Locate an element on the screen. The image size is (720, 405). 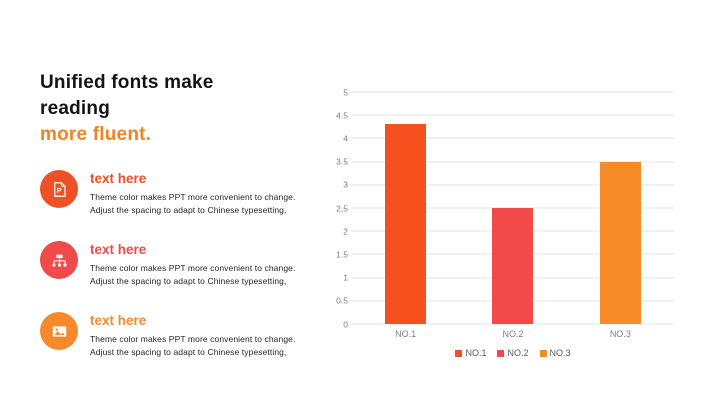
x-category-label: NO.3 is located at coordinates (620, 334).